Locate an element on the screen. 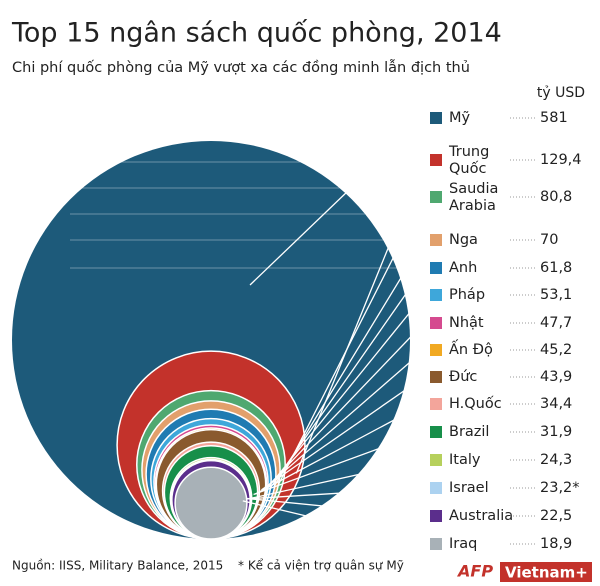 The image size is (600, 586). legend-label: Nga is located at coordinates (463, 240).